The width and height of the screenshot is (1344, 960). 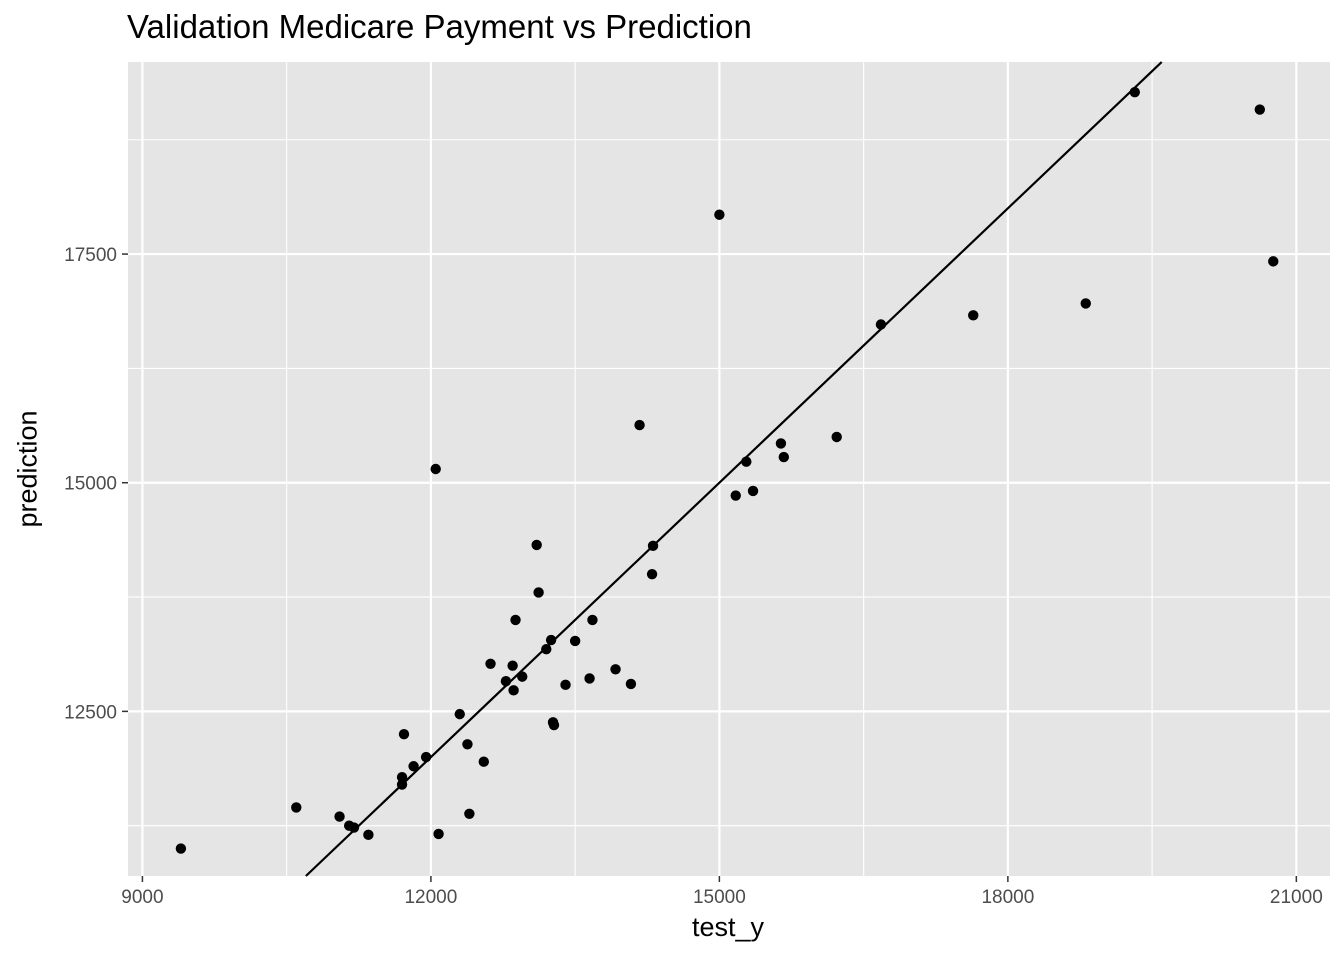 What do you see at coordinates (1007, 897) in the screenshot?
I see `x-tick-label: 18000` at bounding box center [1007, 897].